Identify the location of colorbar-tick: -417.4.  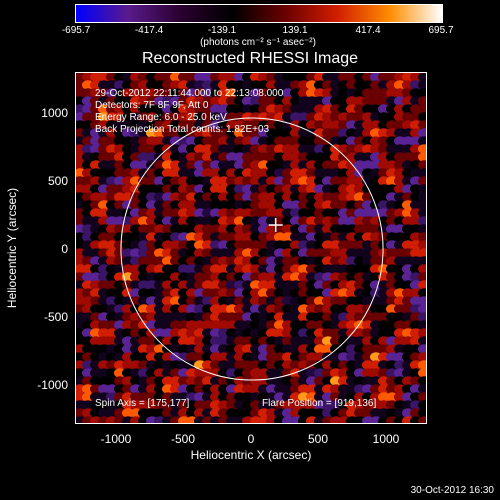
(149, 30).